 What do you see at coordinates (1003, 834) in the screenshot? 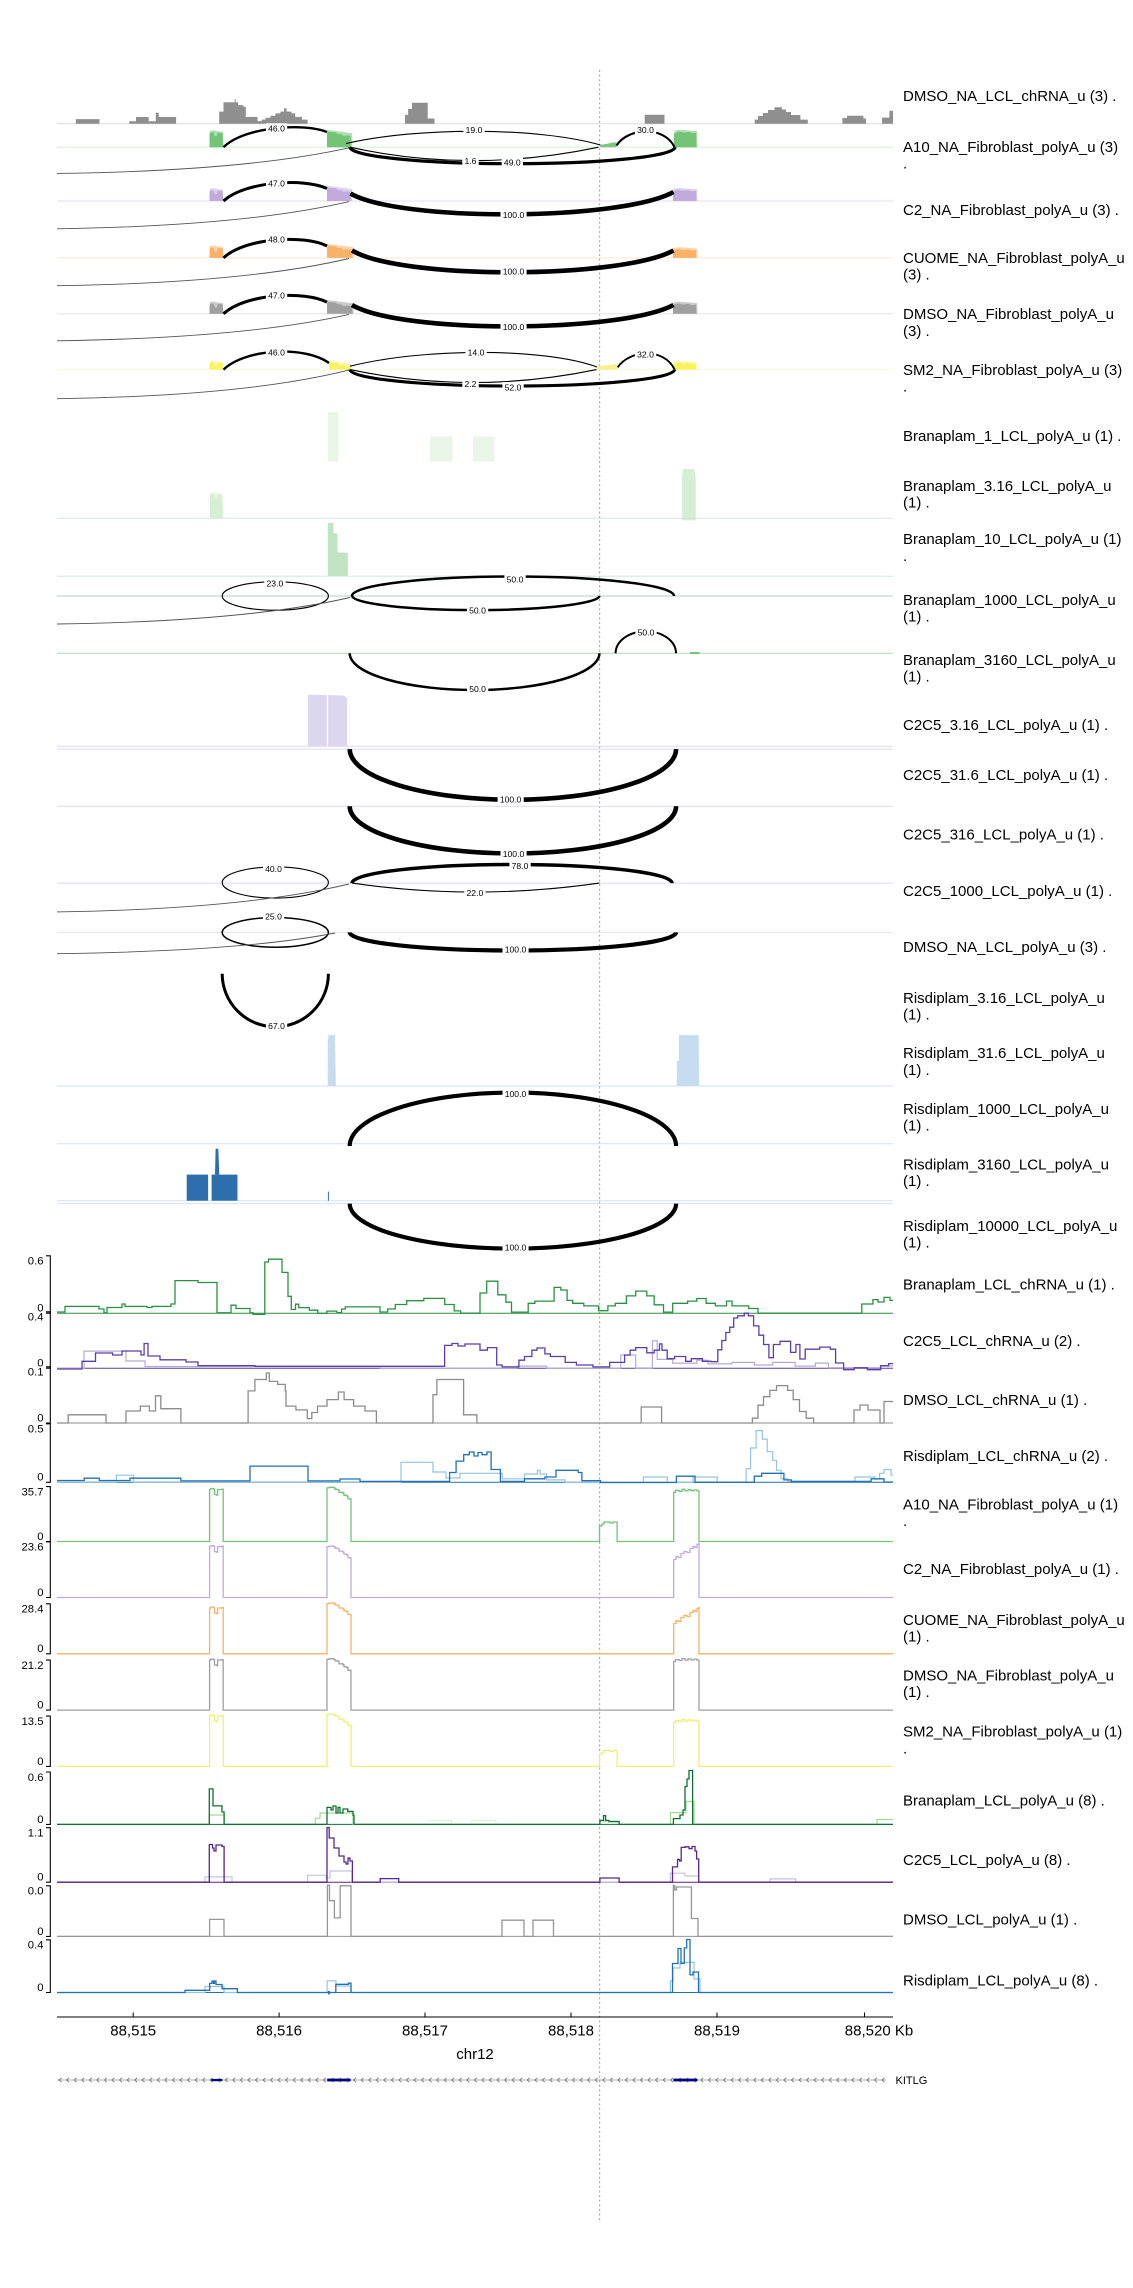
I see `svg-text: C2C5_316_LCL_polyA_u (1) .` at bounding box center [1003, 834].